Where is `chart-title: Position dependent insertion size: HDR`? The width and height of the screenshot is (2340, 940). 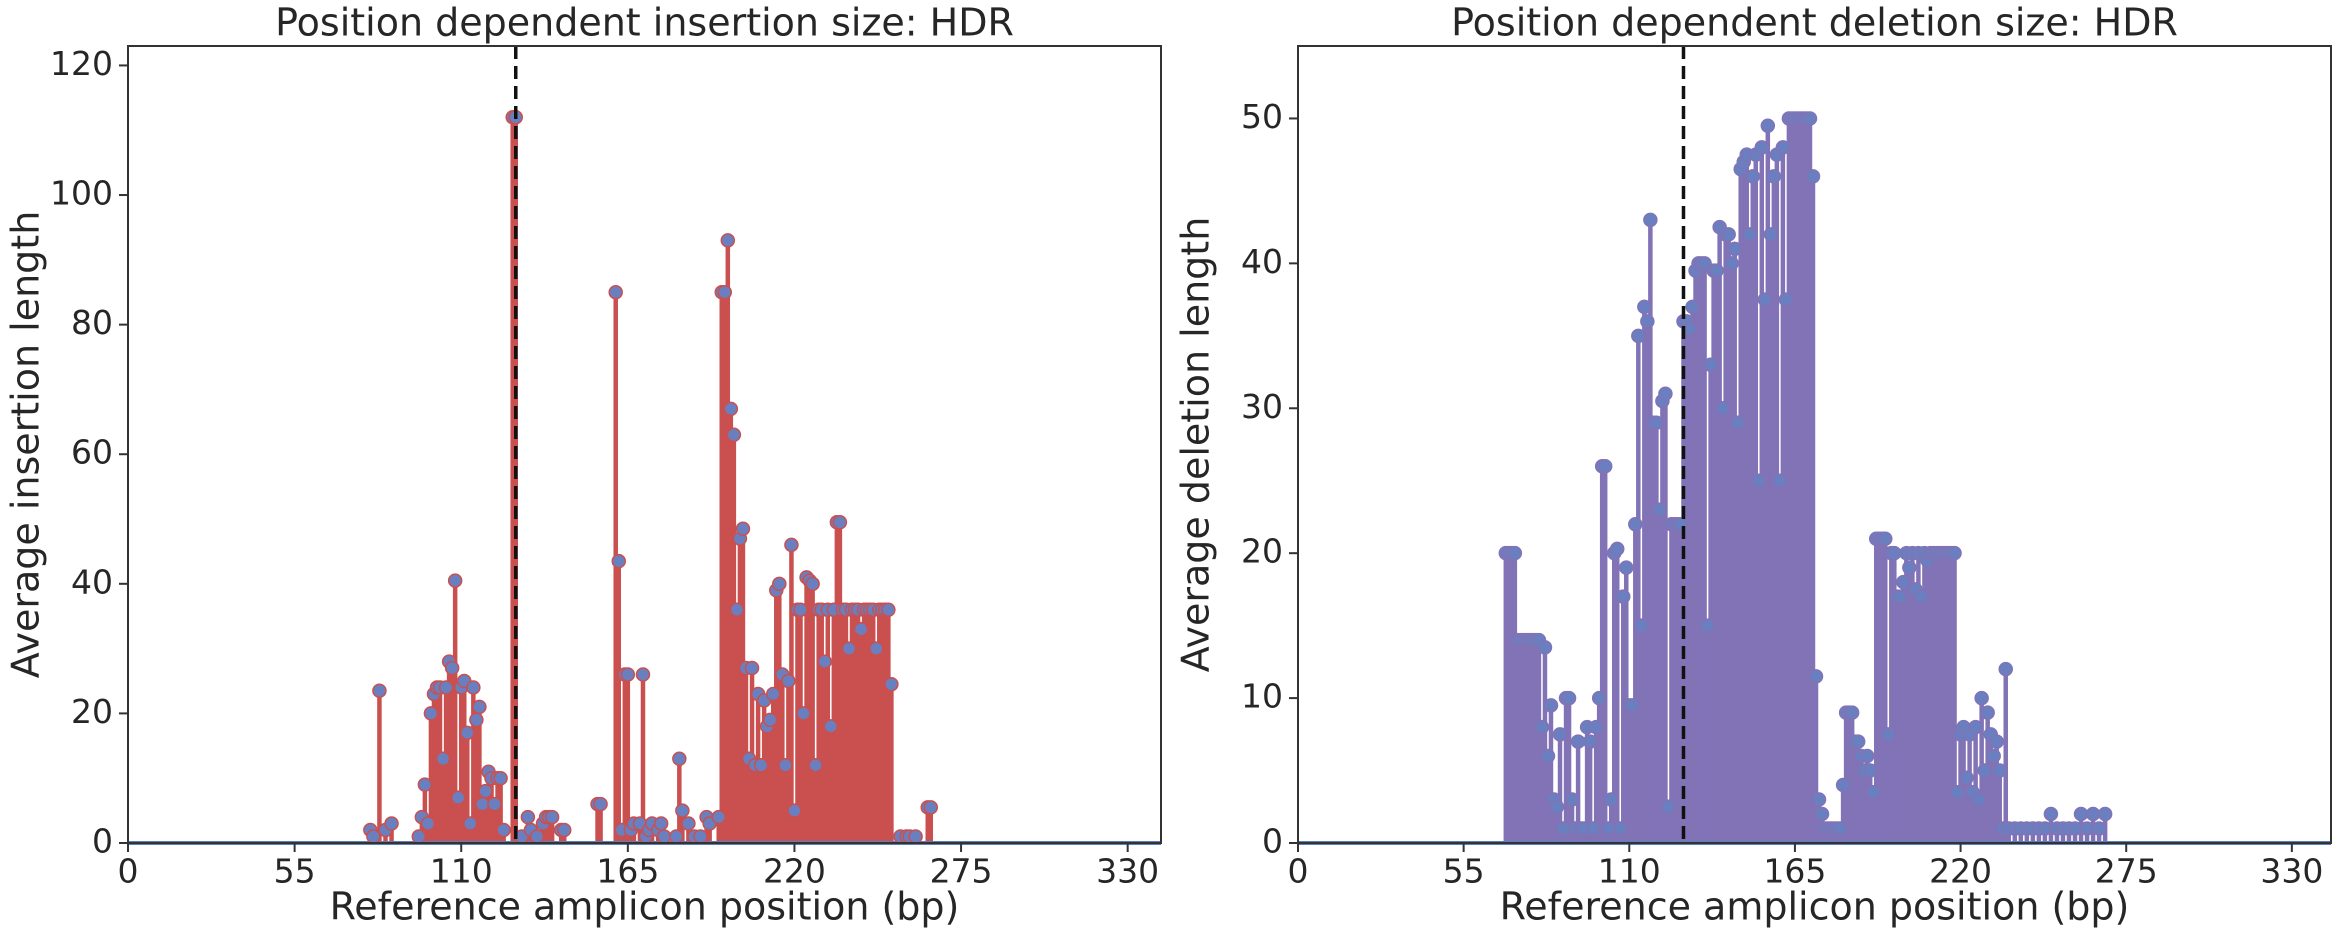 chart-title: Position dependent insertion size: HDR is located at coordinates (644, 23).